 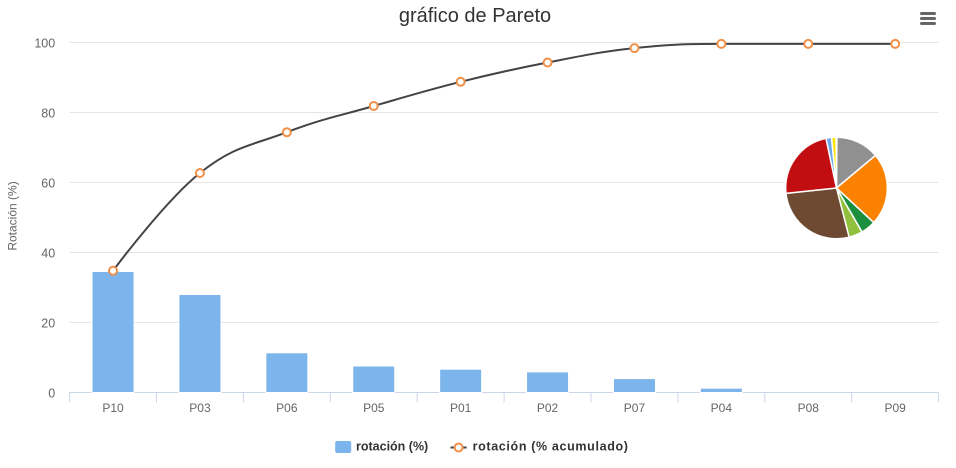 What do you see at coordinates (48, 324) in the screenshot?
I see `svg-text: 20` at bounding box center [48, 324].